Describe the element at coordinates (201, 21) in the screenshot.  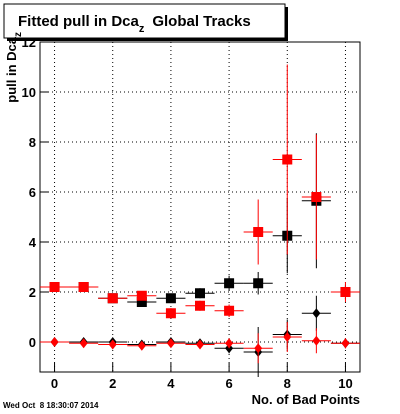
I see `title-rest: Global Tracks` at that location.